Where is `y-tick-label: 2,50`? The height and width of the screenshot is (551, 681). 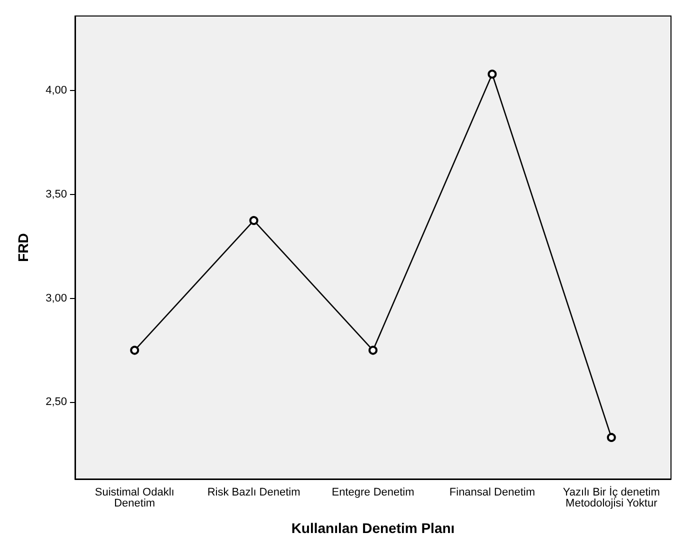
y-tick-label: 2,50 is located at coordinates (56, 402).